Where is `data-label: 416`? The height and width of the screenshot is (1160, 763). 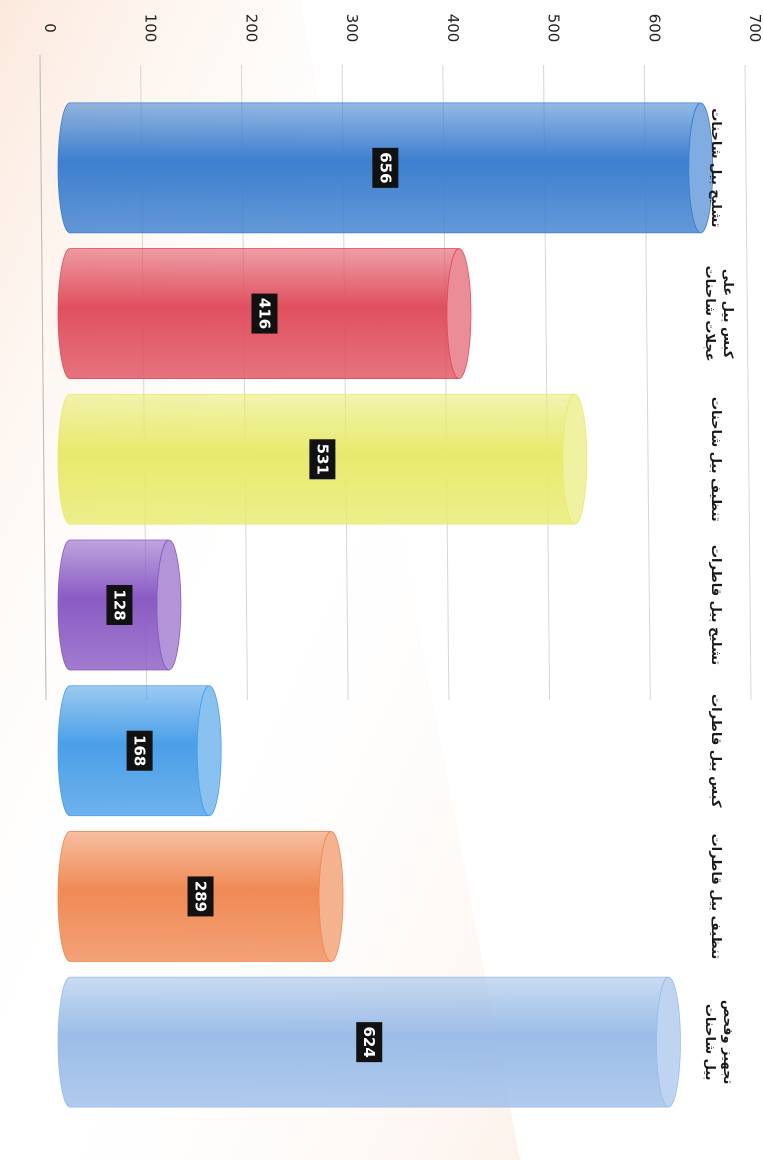
data-label: 416 is located at coordinates (264, 313).